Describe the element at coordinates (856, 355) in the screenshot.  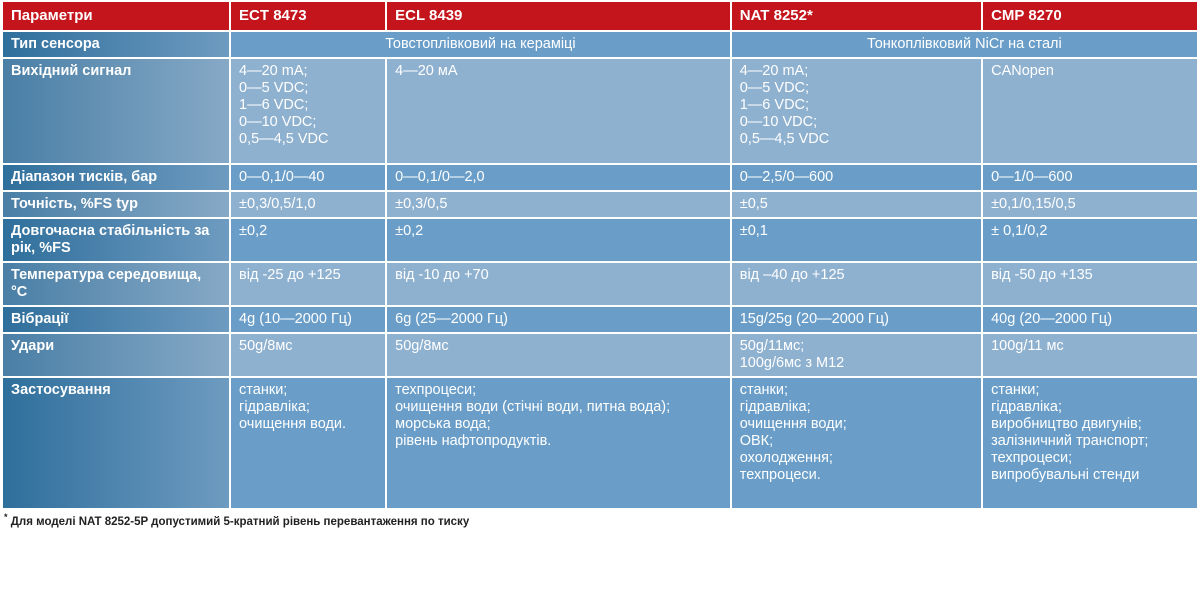
I see `table-cell: 50g/11мс; 100g/6мс з M12` at that location.